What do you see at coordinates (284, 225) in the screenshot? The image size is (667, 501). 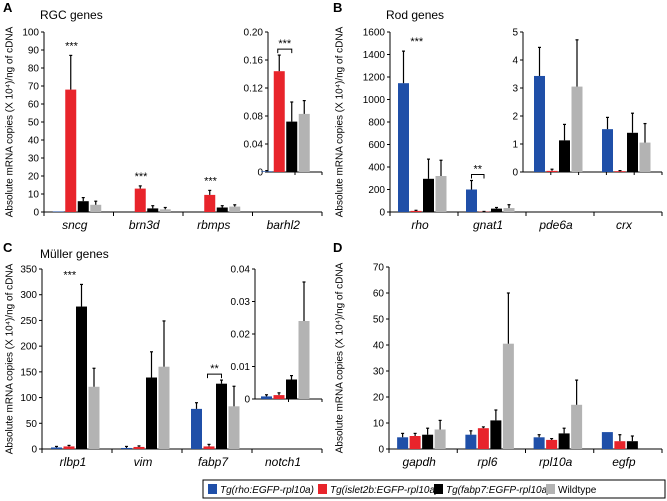 I see `x-tick-label: barhl2` at bounding box center [284, 225].